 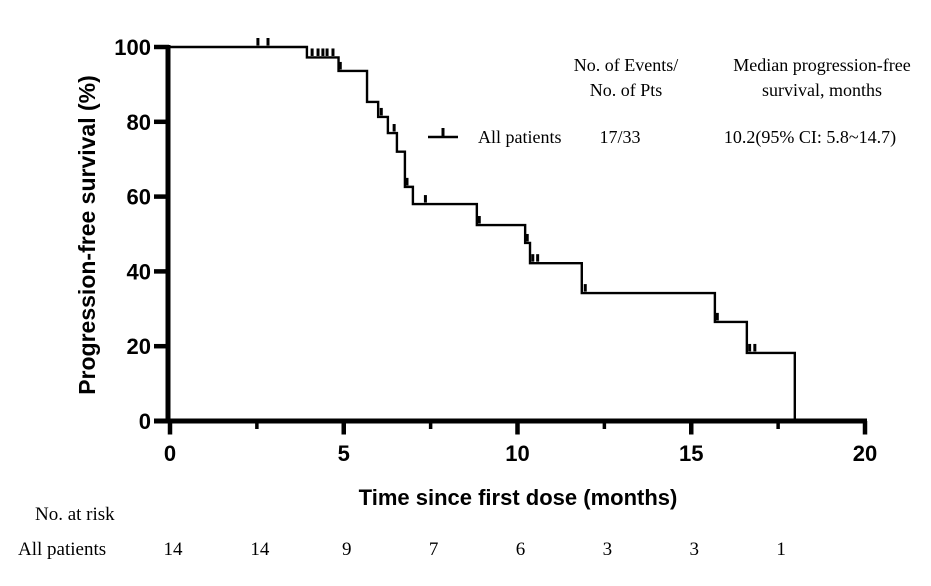 What do you see at coordinates (821, 65) in the screenshot?
I see `median-header-line1: Median progression-free` at bounding box center [821, 65].